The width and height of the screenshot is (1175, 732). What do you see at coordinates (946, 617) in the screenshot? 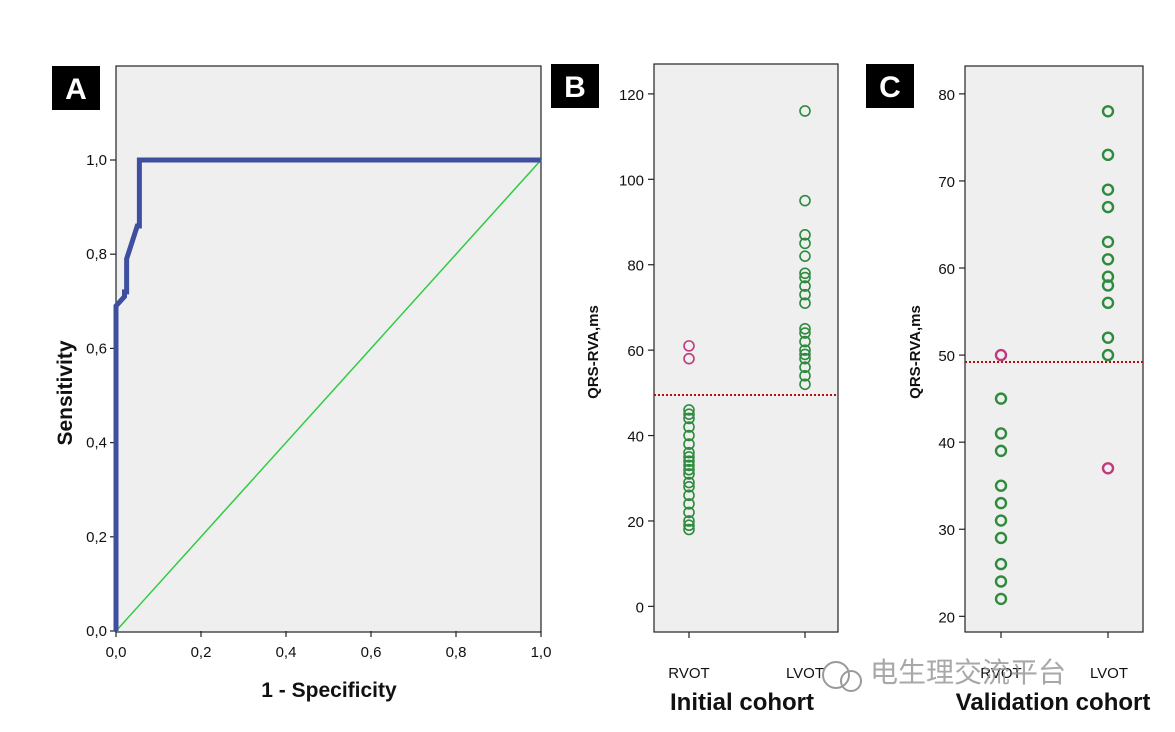
I see `panel-c-ytick-label: 20` at bounding box center [946, 617].